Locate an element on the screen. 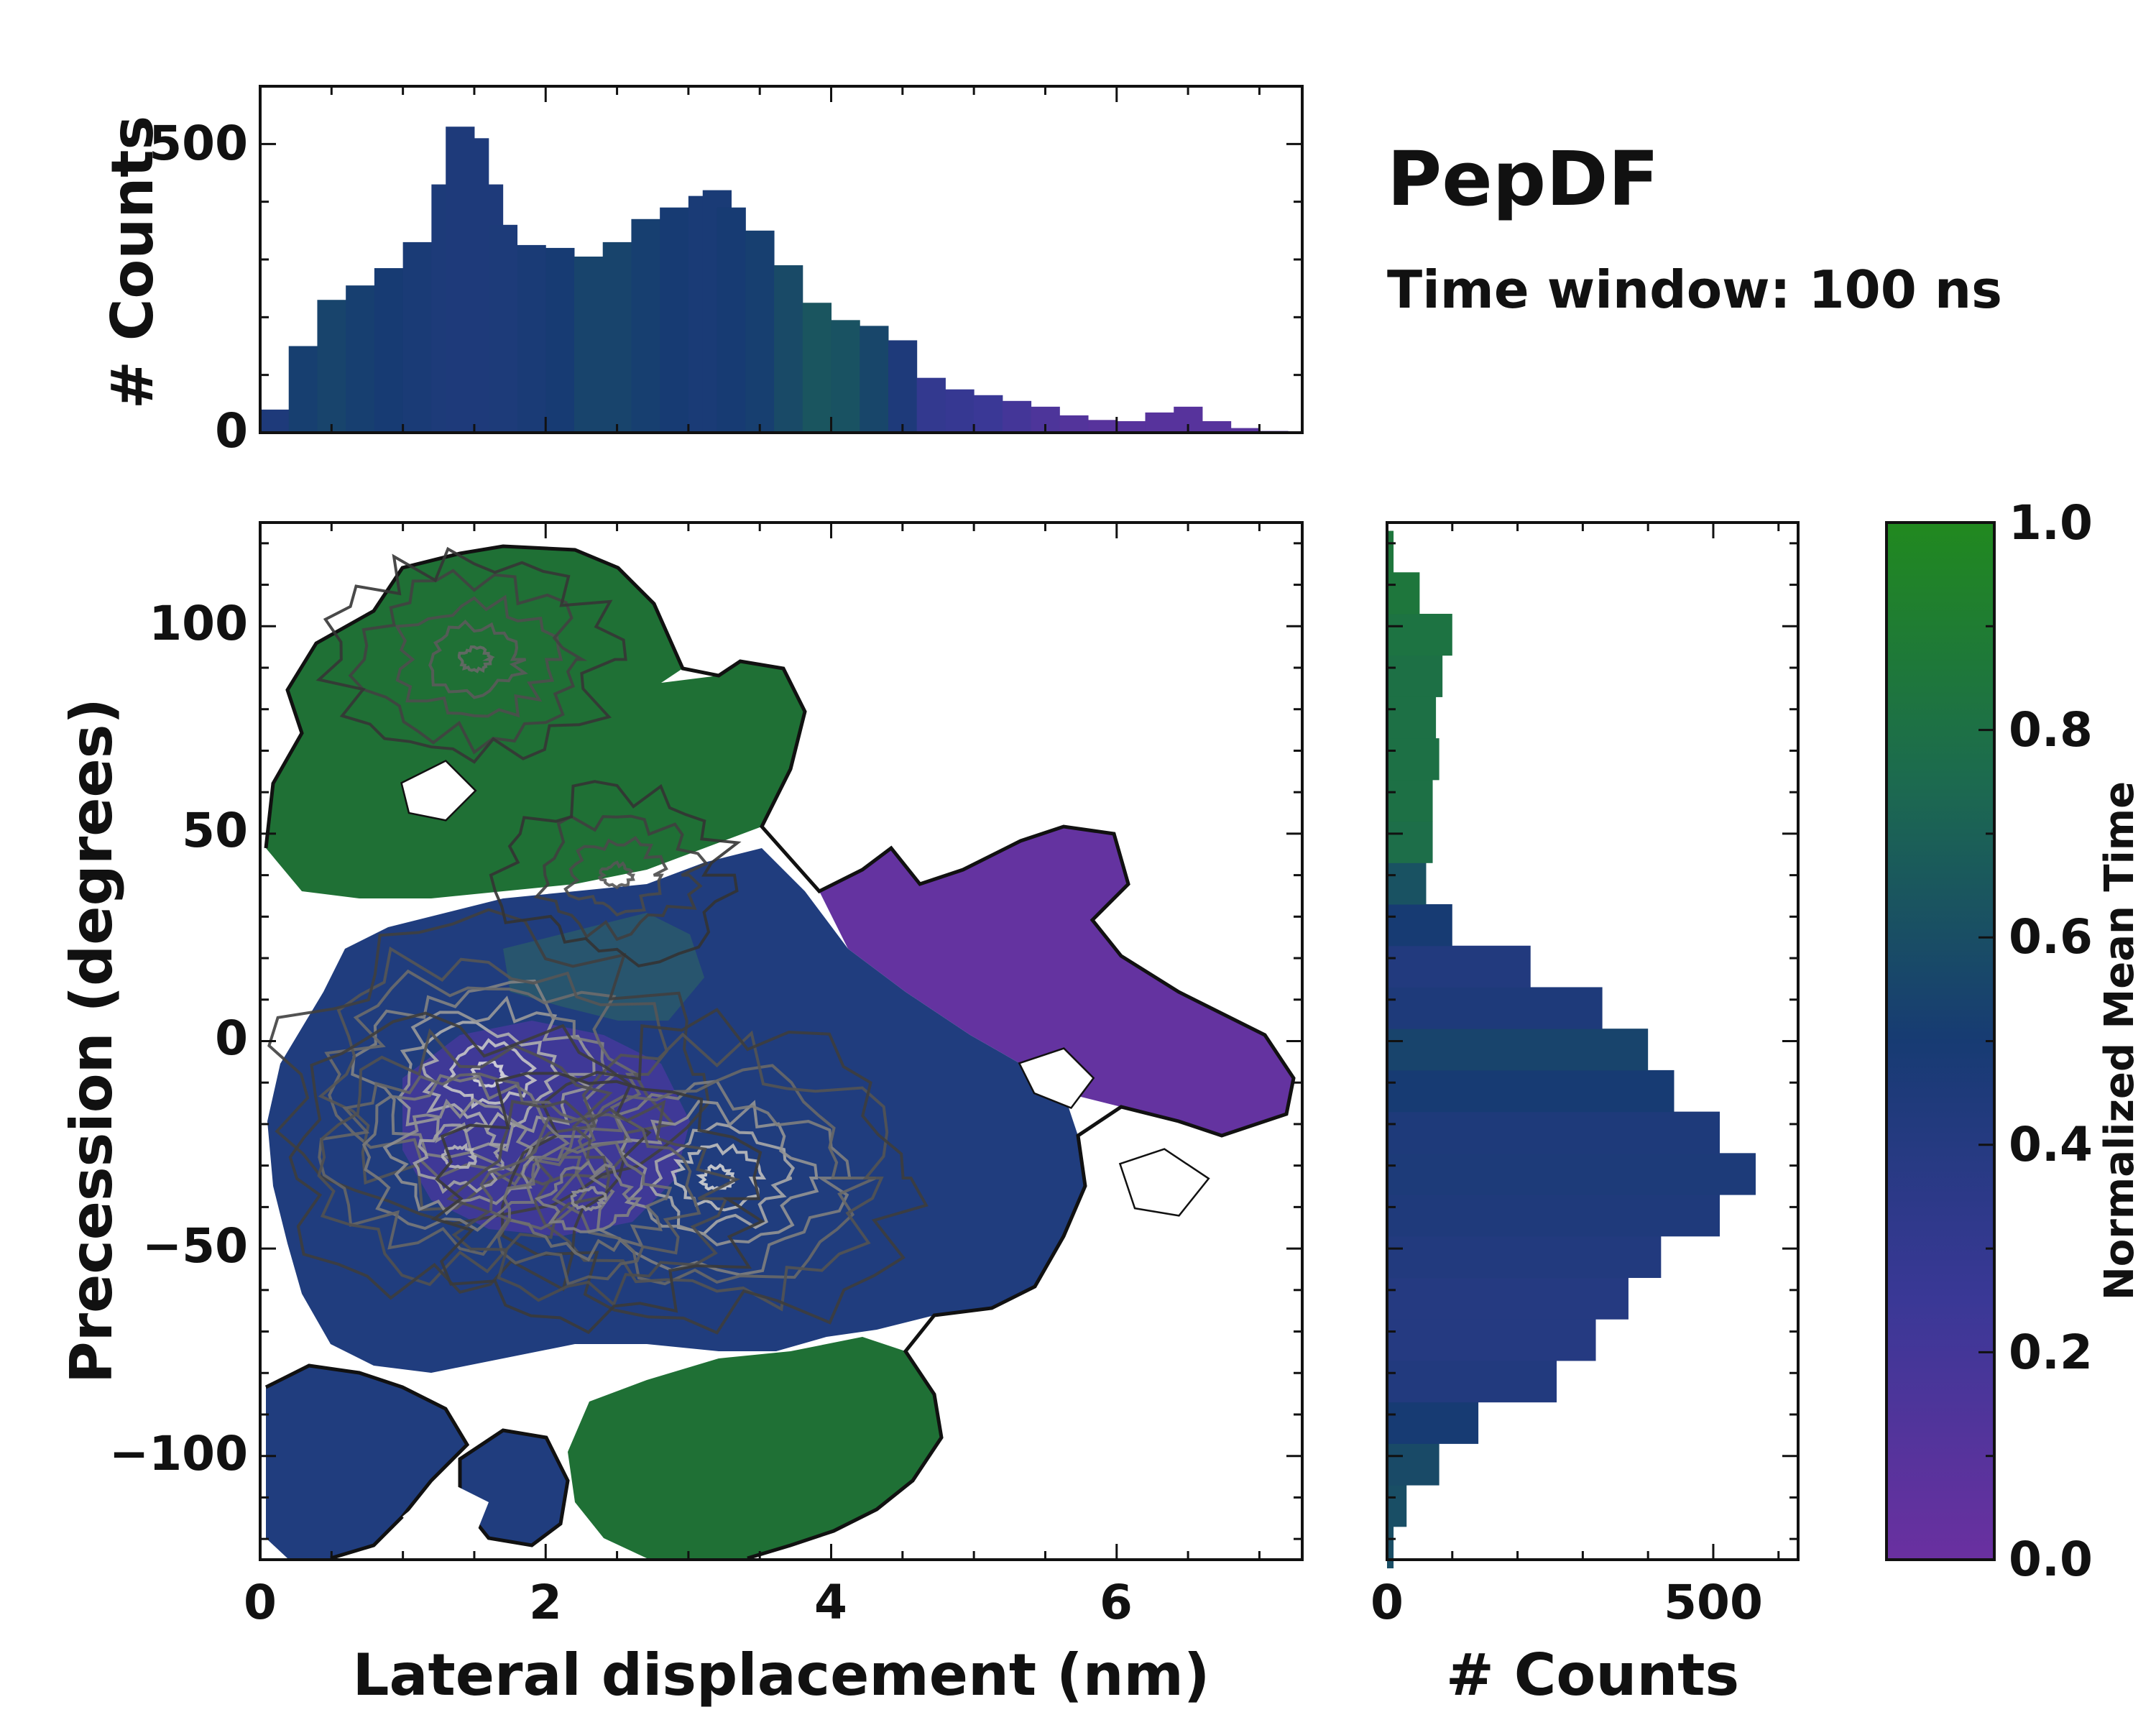 The height and width of the screenshot is (1725, 2156). colorbar-tick-0.0: 0.0 is located at coordinates (2051, 1559).